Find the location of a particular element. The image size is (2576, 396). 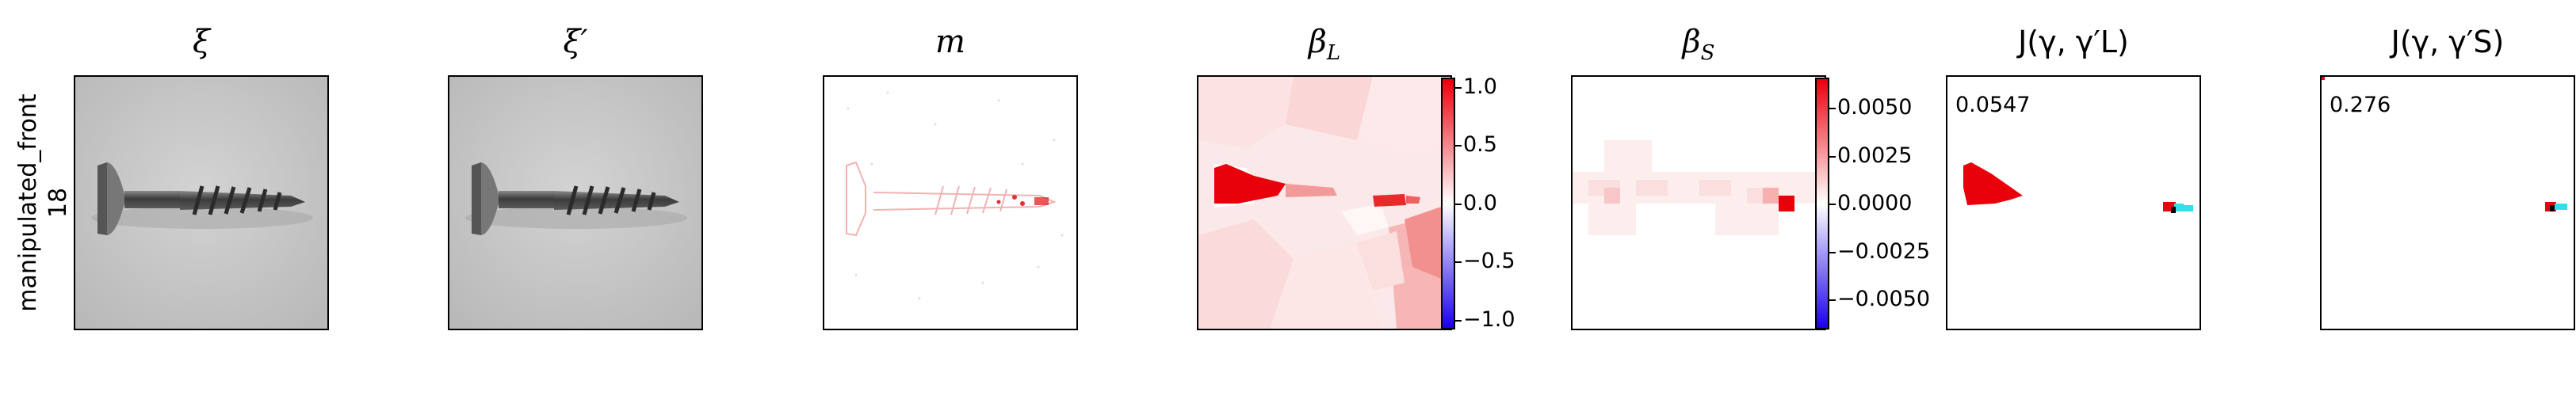

colorbar-beta-l is located at coordinates (1448, 203).